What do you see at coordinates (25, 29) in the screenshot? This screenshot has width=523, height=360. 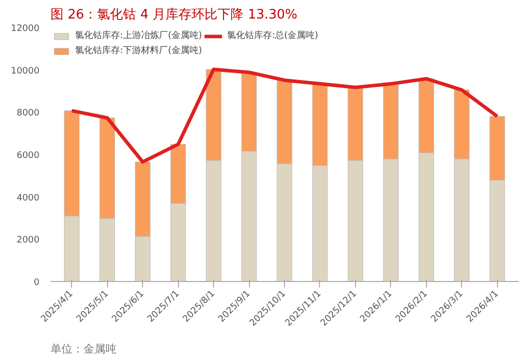 I see `y-tick-label: 12000` at bounding box center [25, 29].